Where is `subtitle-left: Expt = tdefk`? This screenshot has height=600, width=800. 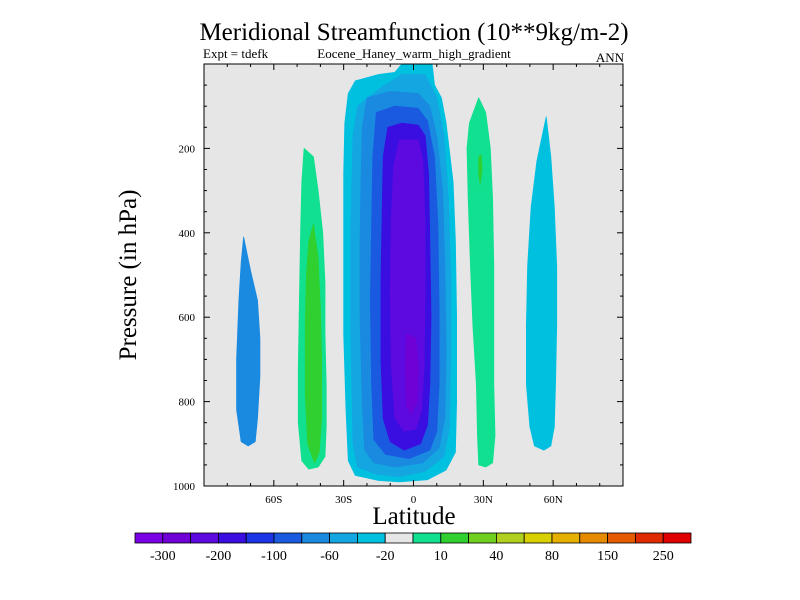 subtitle-left: Expt = tdefk is located at coordinates (236, 53).